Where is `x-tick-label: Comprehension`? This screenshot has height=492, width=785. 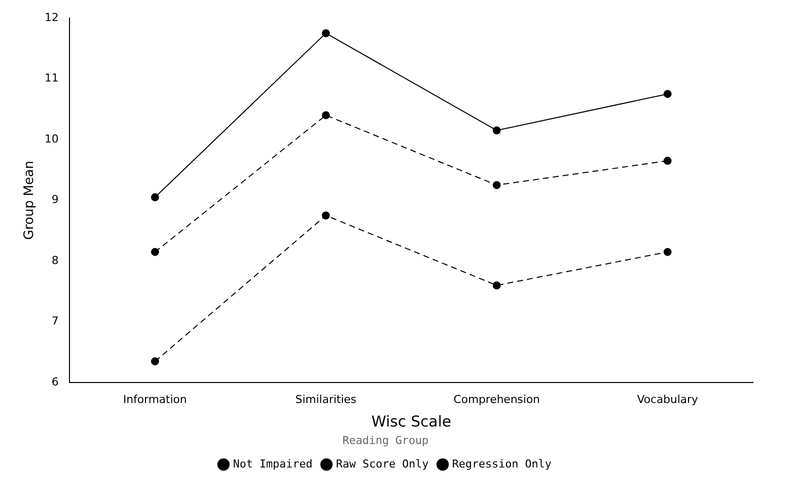 x-tick-label: Comprehension is located at coordinates (497, 399).